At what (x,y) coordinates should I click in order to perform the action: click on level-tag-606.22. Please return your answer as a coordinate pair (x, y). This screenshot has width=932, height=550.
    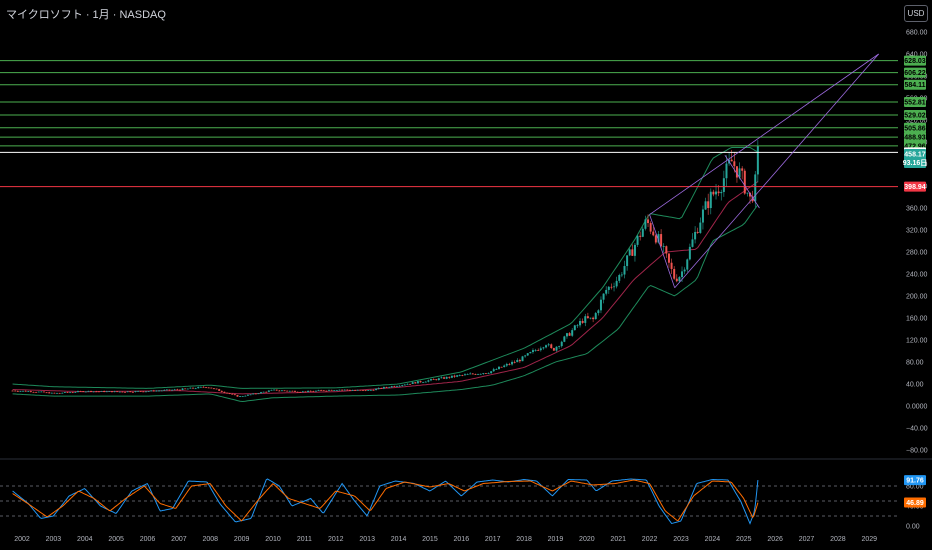
    Looking at the image, I should click on (915, 72).